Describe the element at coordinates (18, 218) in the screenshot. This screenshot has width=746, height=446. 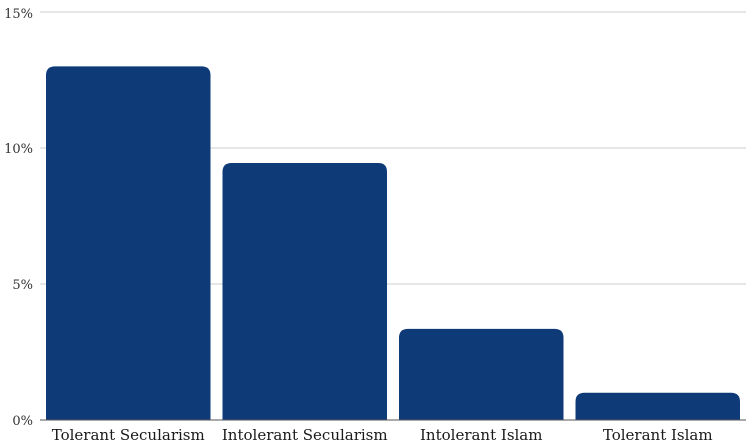
I see `y-axis-ticks: 0% 5% 10% 15%` at that location.